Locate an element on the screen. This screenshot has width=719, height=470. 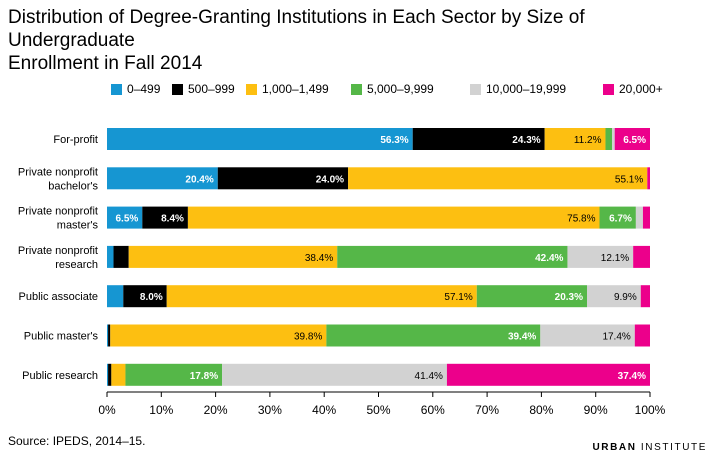
legend-label: 500–999 is located at coordinates (211, 89).